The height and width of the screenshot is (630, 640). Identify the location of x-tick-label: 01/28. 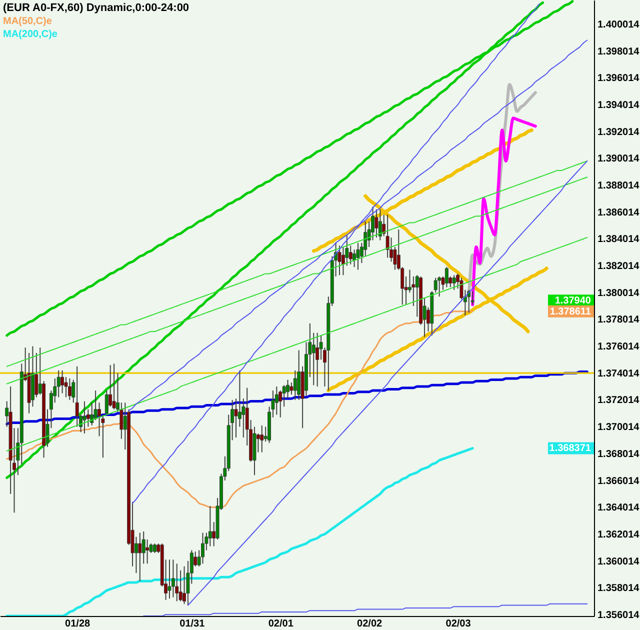
(78, 624).